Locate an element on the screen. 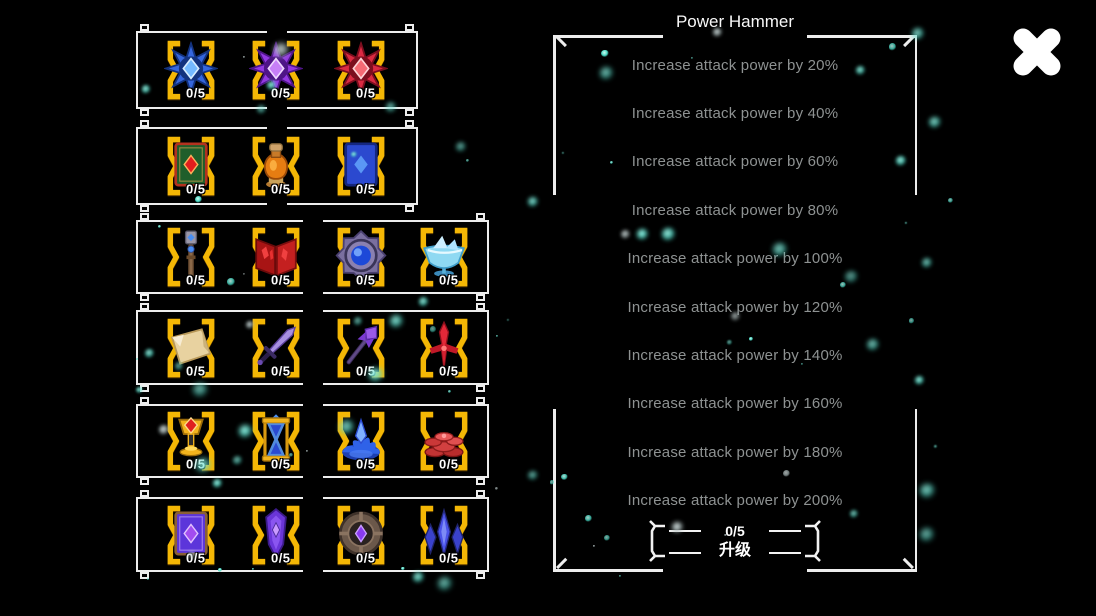 The image size is (1096, 616). crystal-bowl-icon is located at coordinates (444, 256).